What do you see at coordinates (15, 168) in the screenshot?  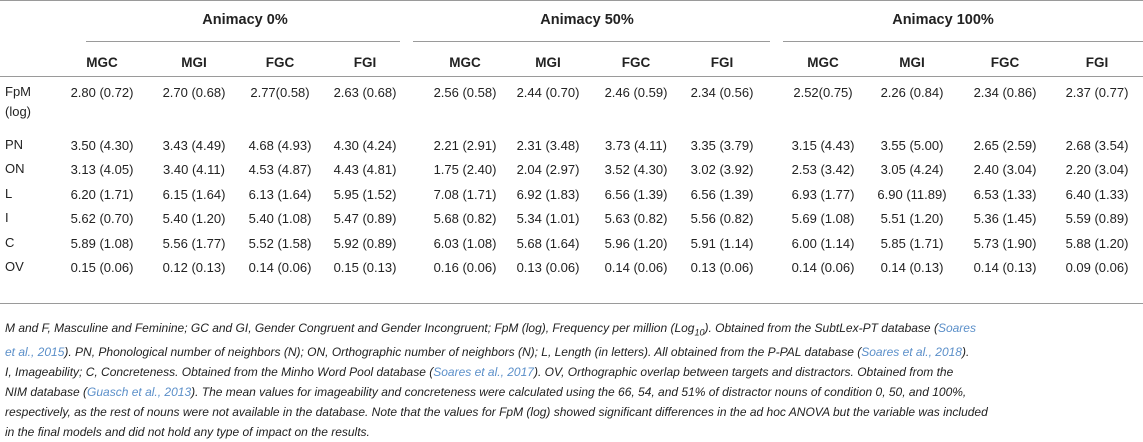 I see `row-label: ON` at bounding box center [15, 168].